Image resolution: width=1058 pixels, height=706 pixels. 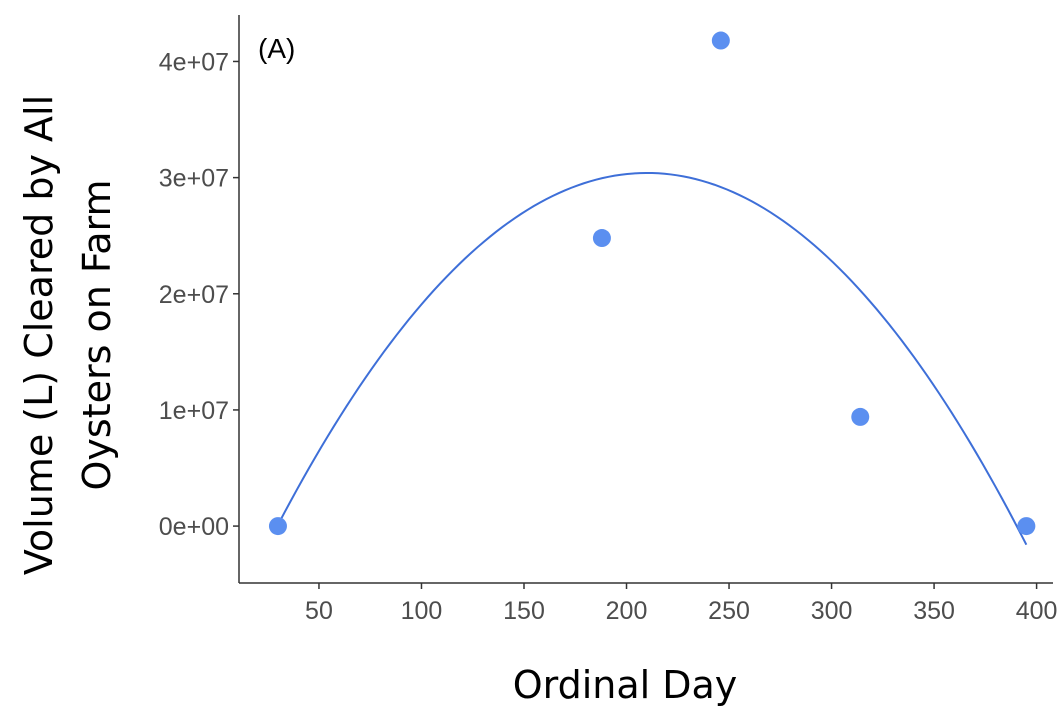 I want to click on x-tick-label: 400, so click(x=1037, y=611).